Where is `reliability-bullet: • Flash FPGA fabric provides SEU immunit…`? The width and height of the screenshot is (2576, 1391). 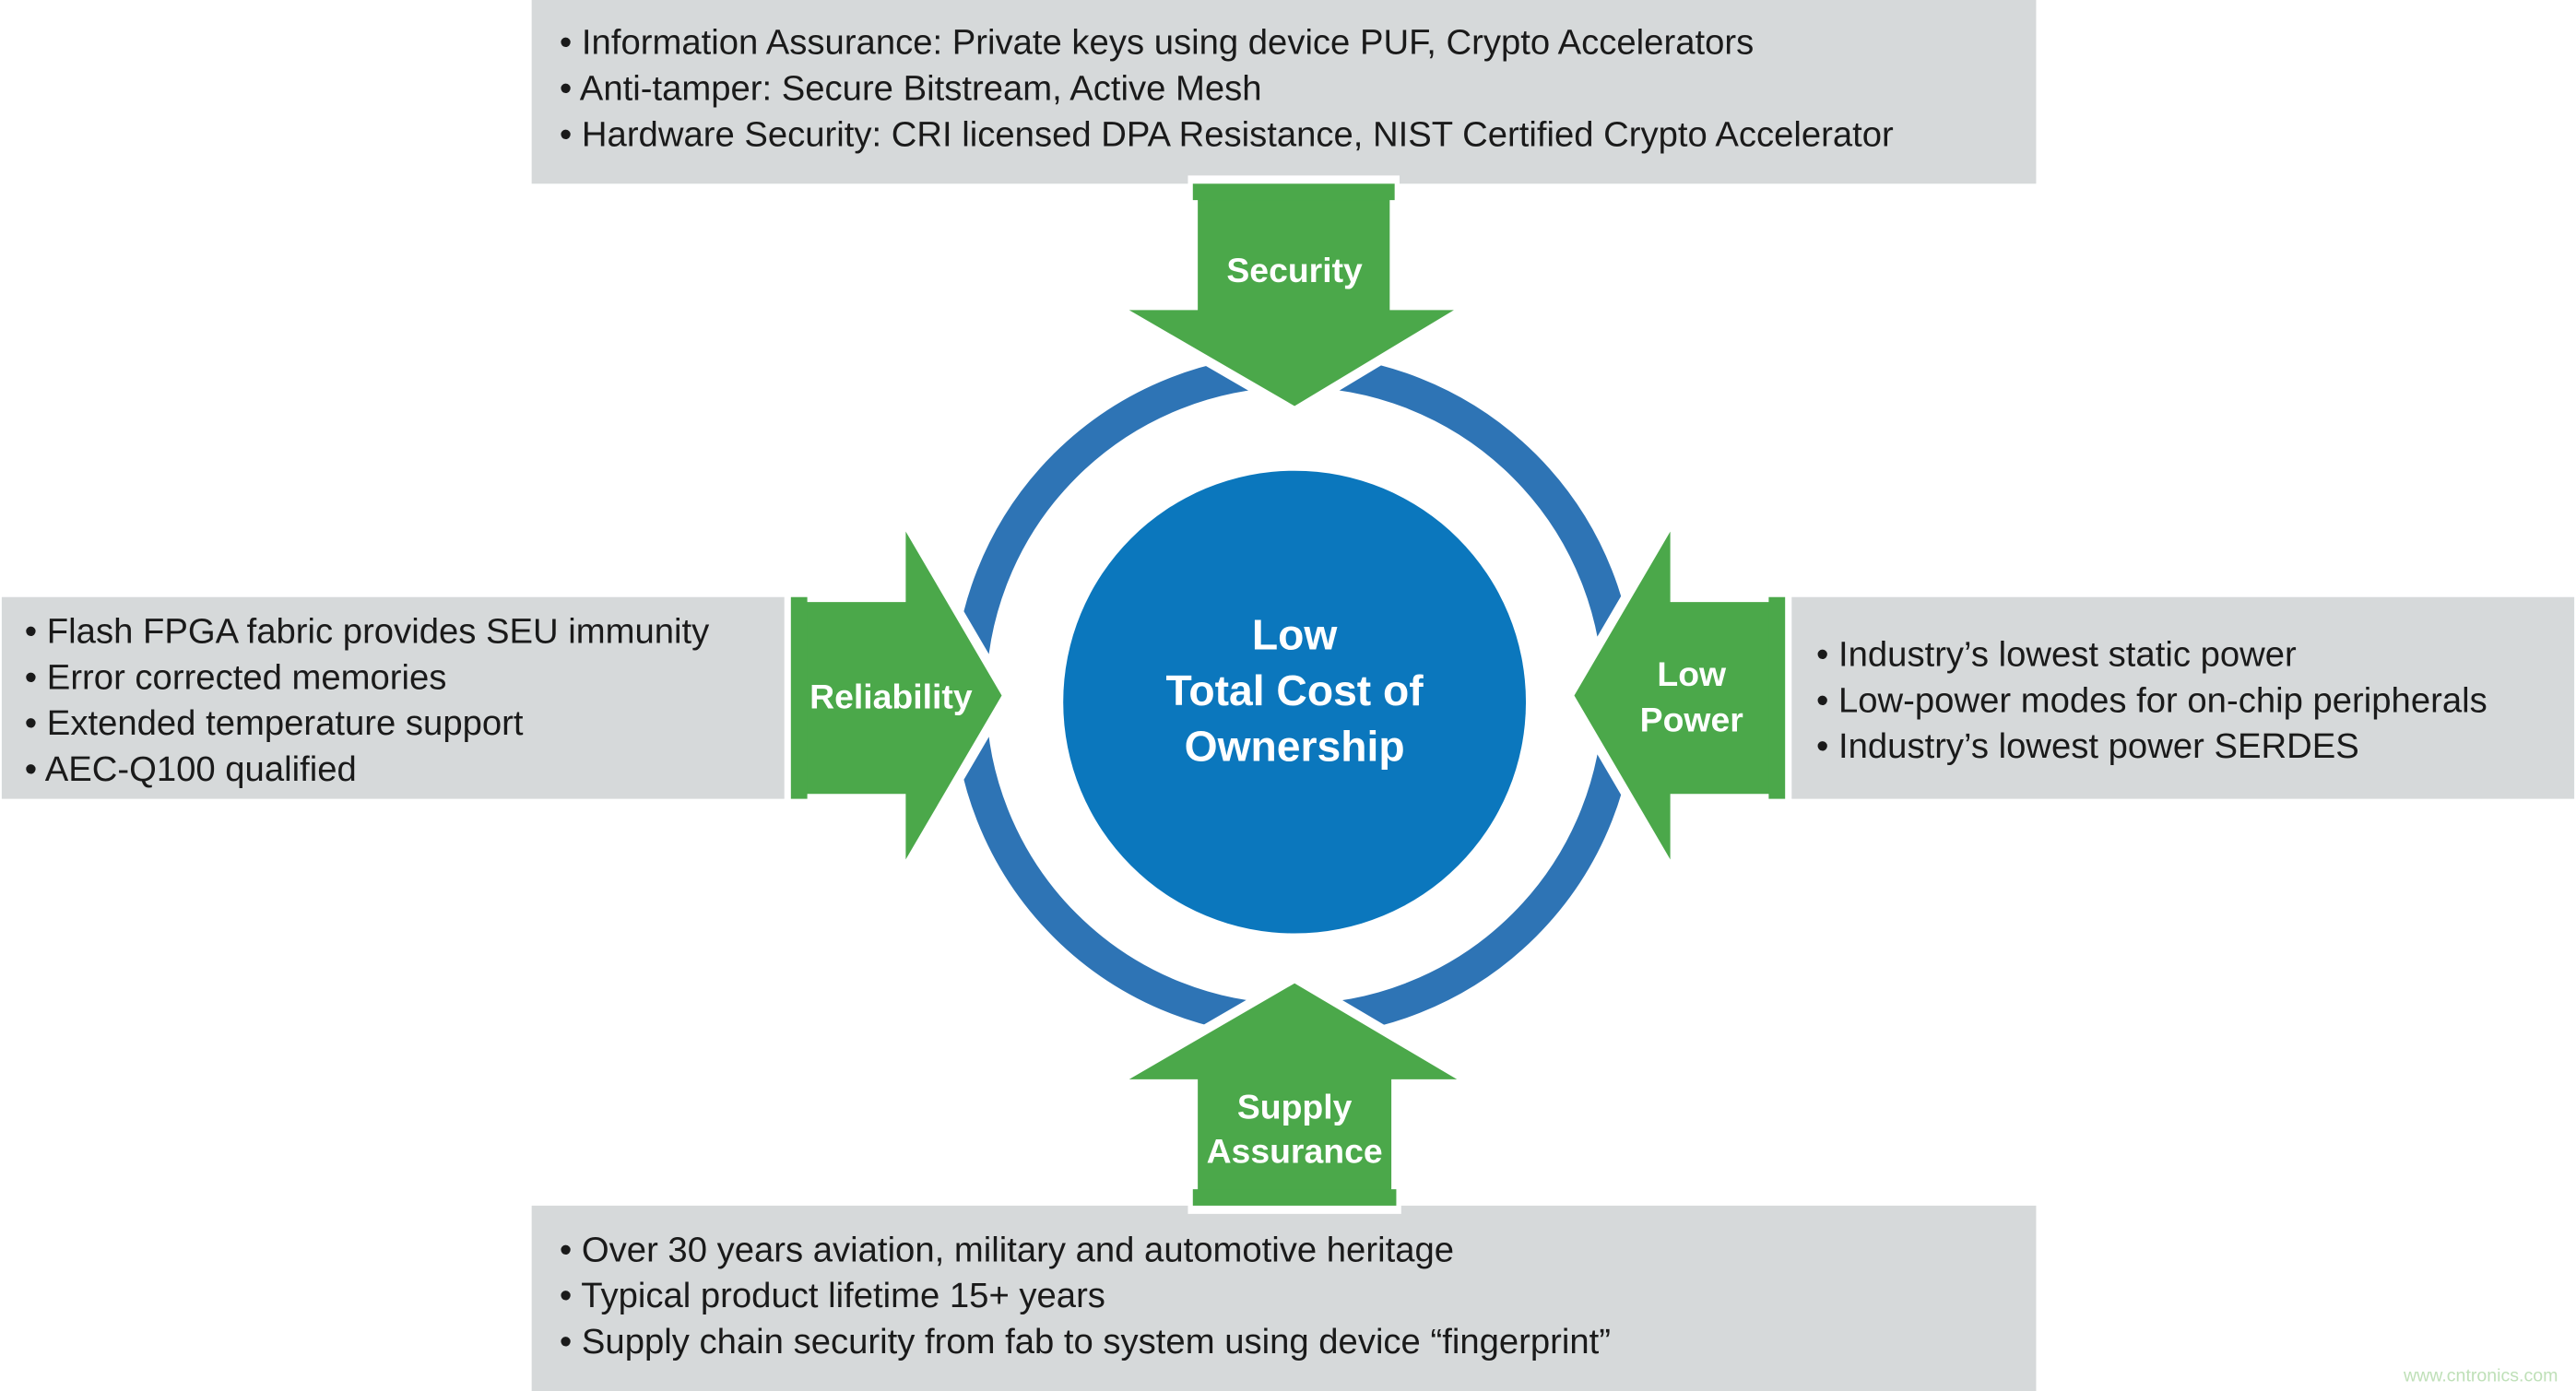 reliability-bullet: • Flash FPGA fabric provides SEU immunit… is located at coordinates (367, 632).